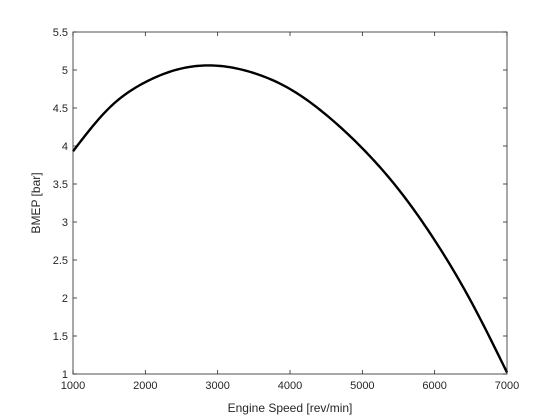 The image size is (560, 420). What do you see at coordinates (65, 223) in the screenshot?
I see `y-tick-label: 3` at bounding box center [65, 223].